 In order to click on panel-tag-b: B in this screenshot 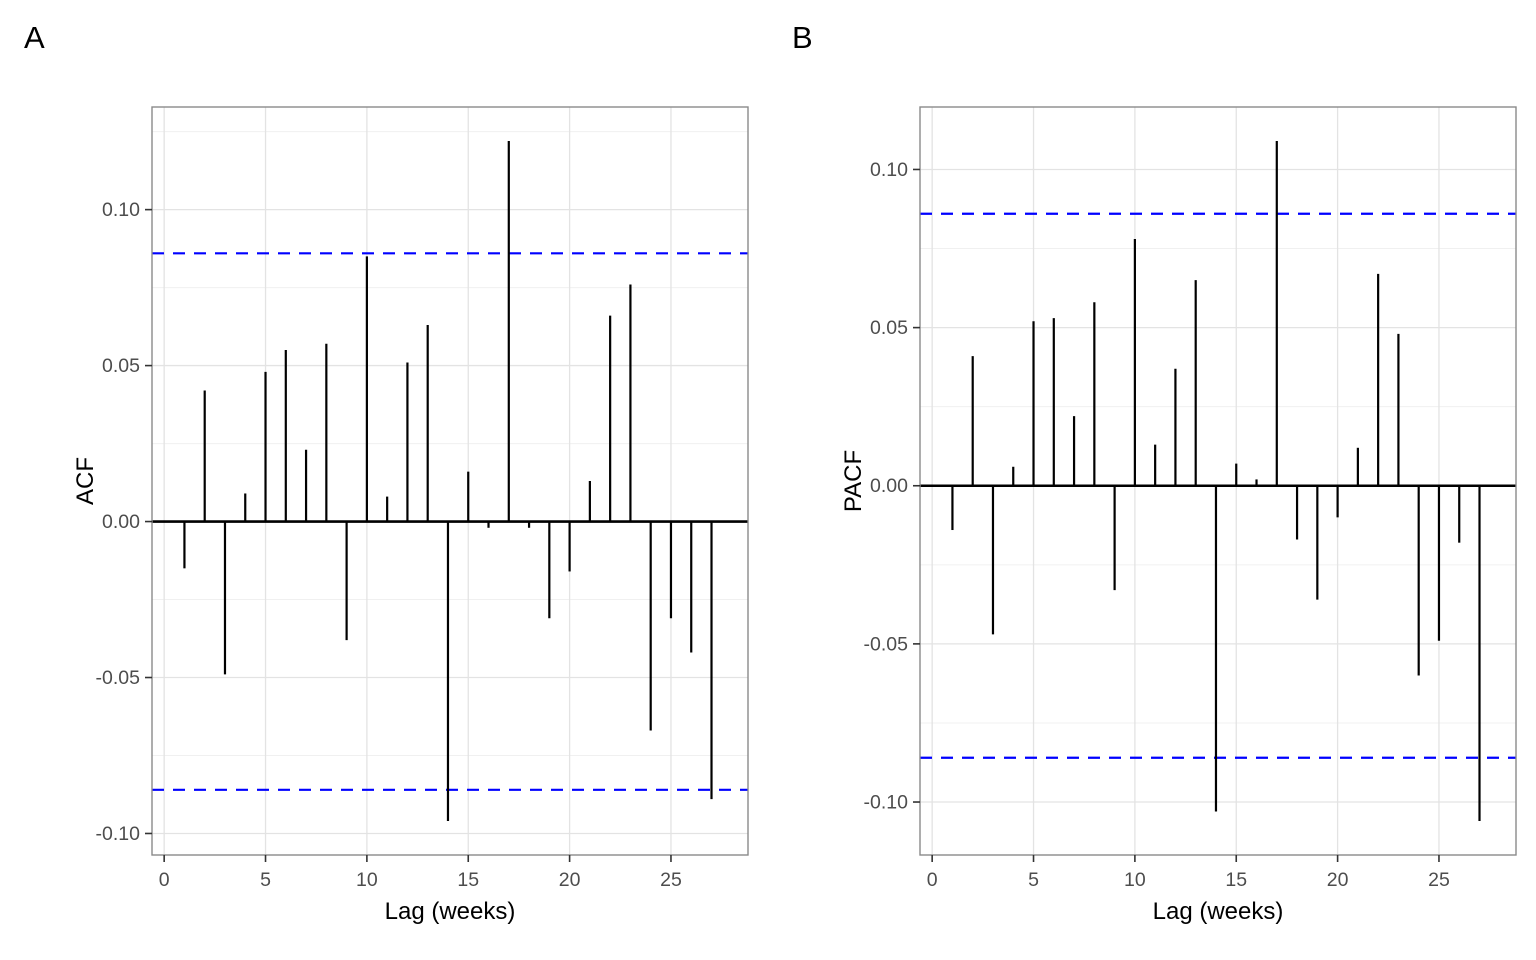, I will do `click(802, 37)`.